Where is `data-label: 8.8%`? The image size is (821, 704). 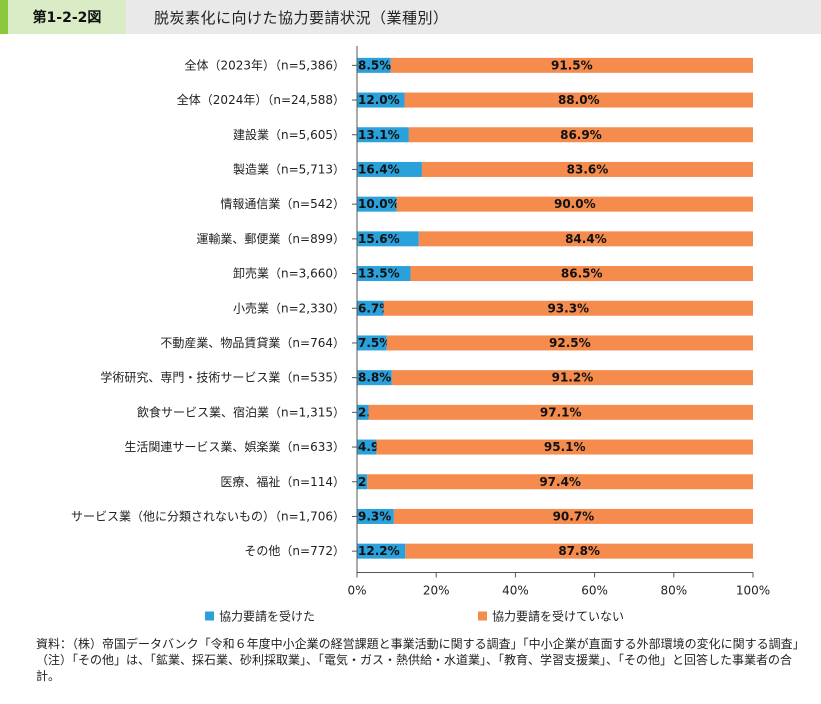 data-label: 8.8% is located at coordinates (374, 378).